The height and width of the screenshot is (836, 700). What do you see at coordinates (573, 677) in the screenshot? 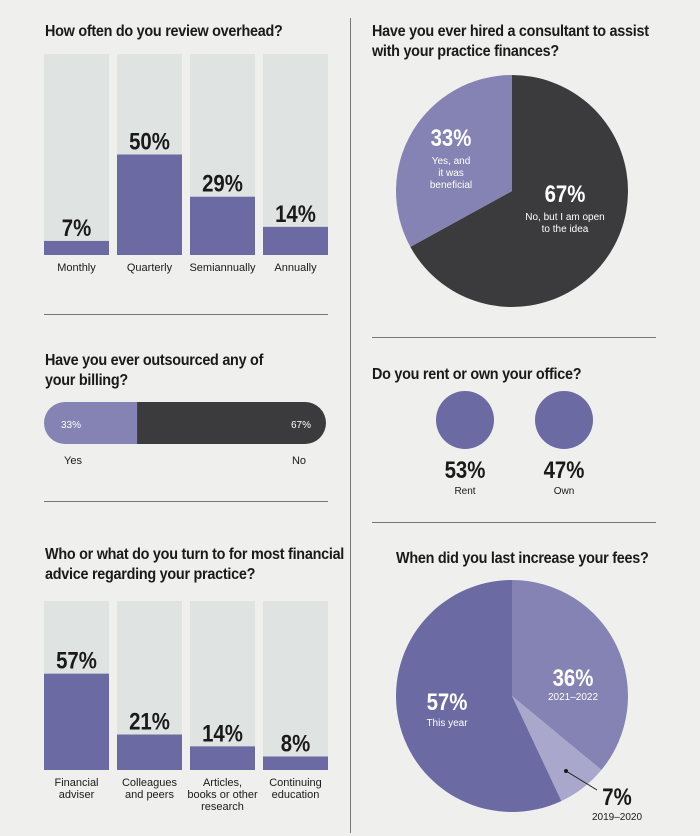
I see `fees-value-label: 36%` at bounding box center [573, 677].